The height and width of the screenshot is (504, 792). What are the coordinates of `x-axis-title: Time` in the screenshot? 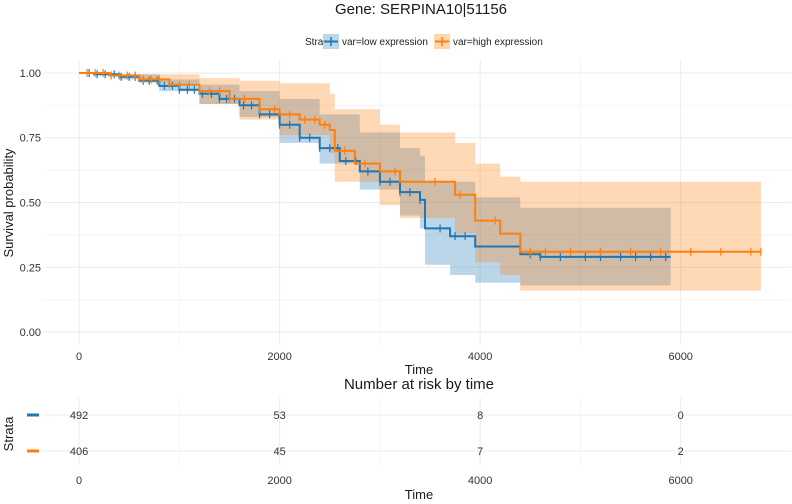 It's located at (419, 369).